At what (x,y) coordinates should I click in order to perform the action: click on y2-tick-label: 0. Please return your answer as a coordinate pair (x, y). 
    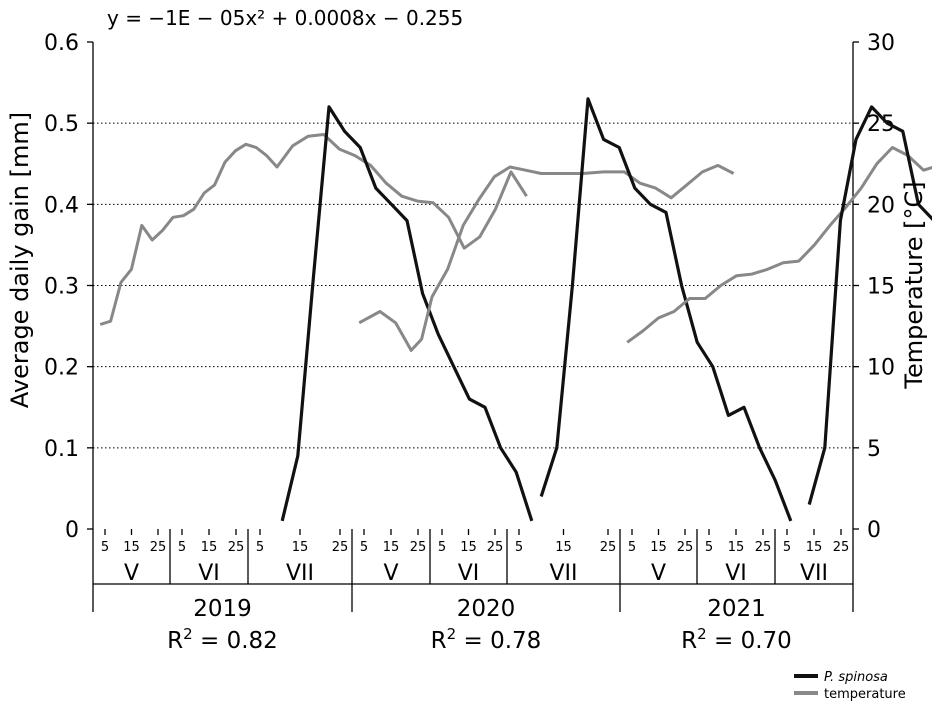
    Looking at the image, I should click on (874, 530).